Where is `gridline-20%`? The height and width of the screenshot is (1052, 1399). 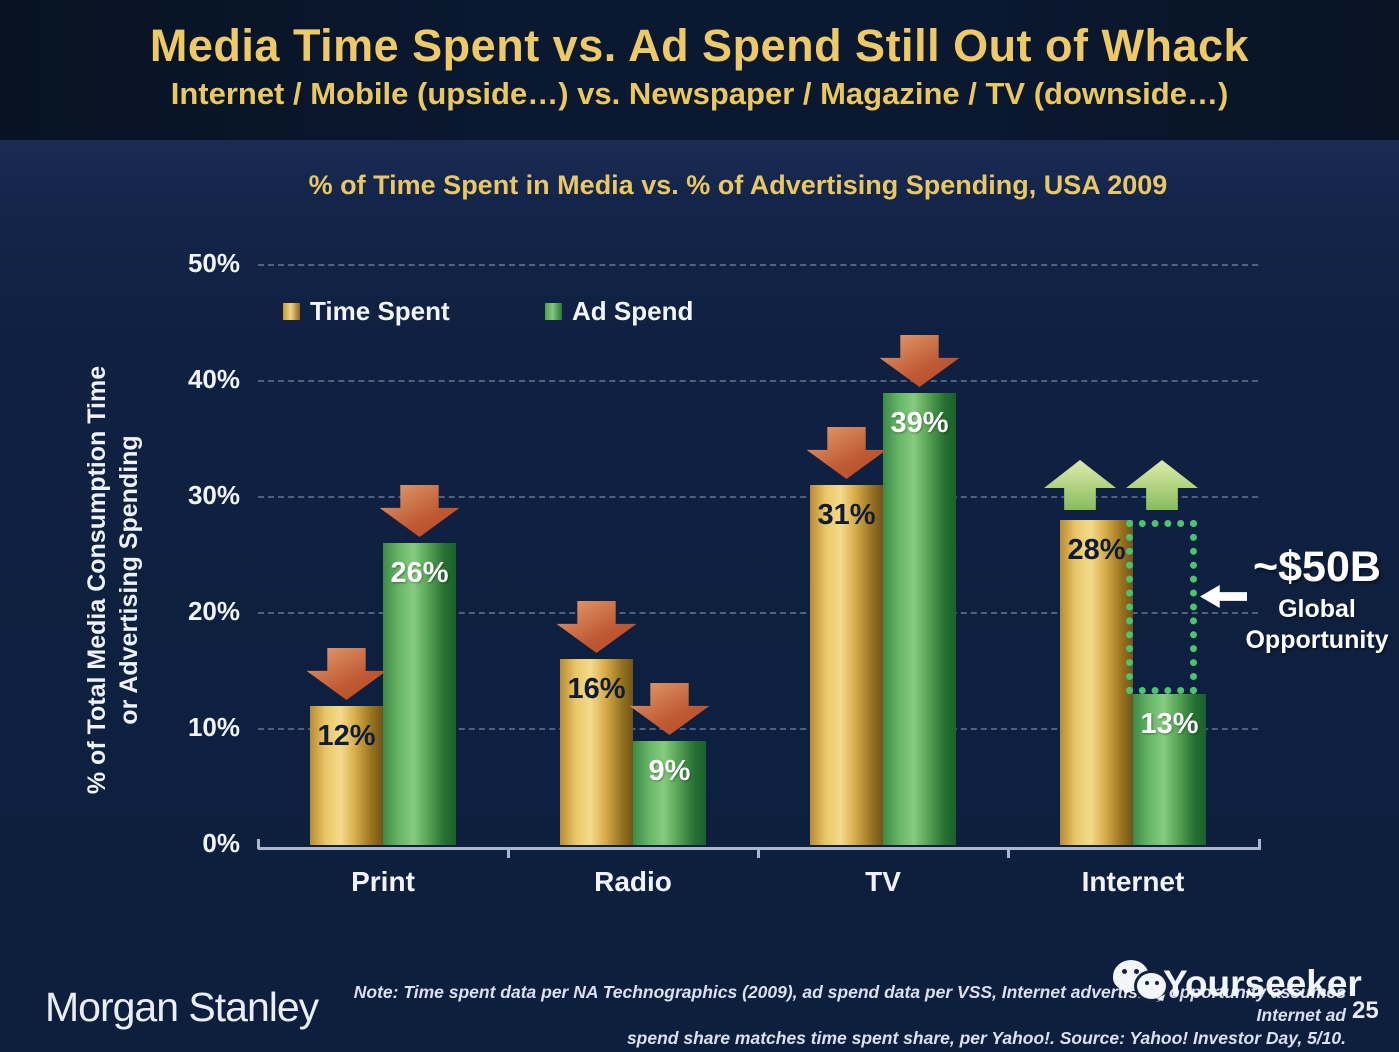 gridline-20% is located at coordinates (758, 613).